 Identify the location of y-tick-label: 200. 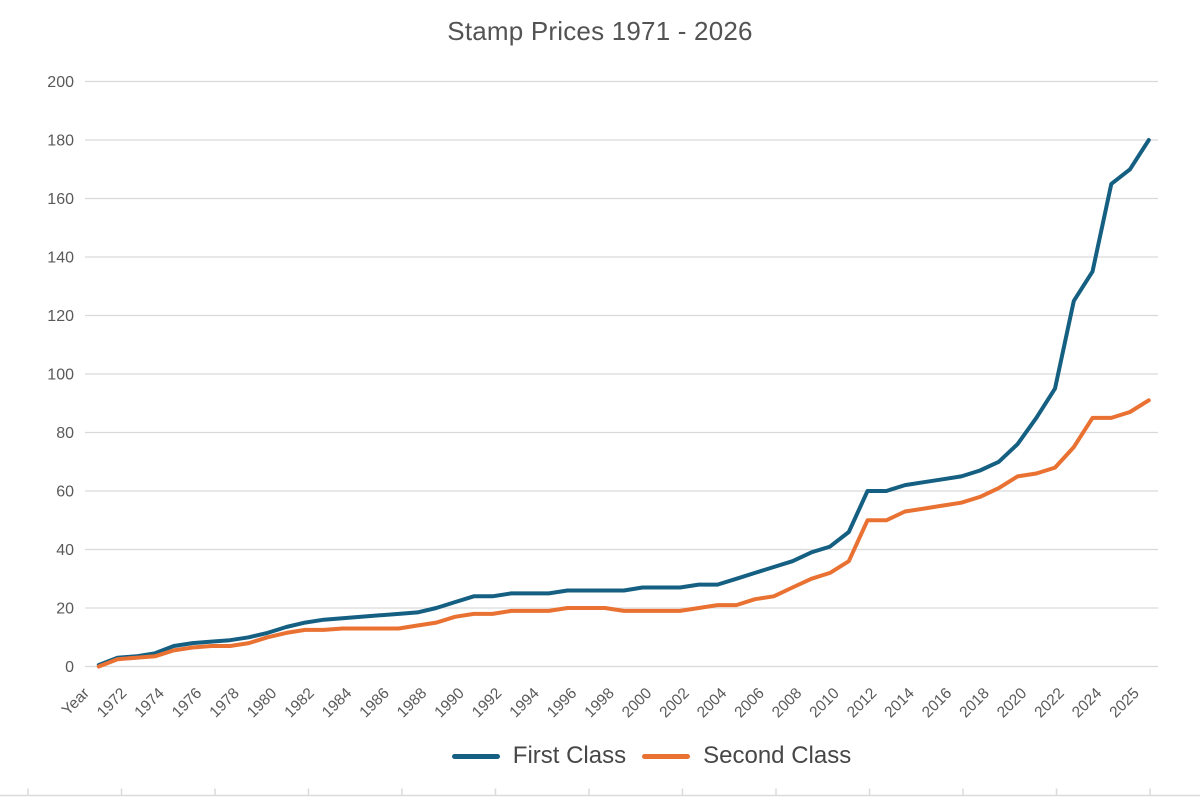
(60, 82).